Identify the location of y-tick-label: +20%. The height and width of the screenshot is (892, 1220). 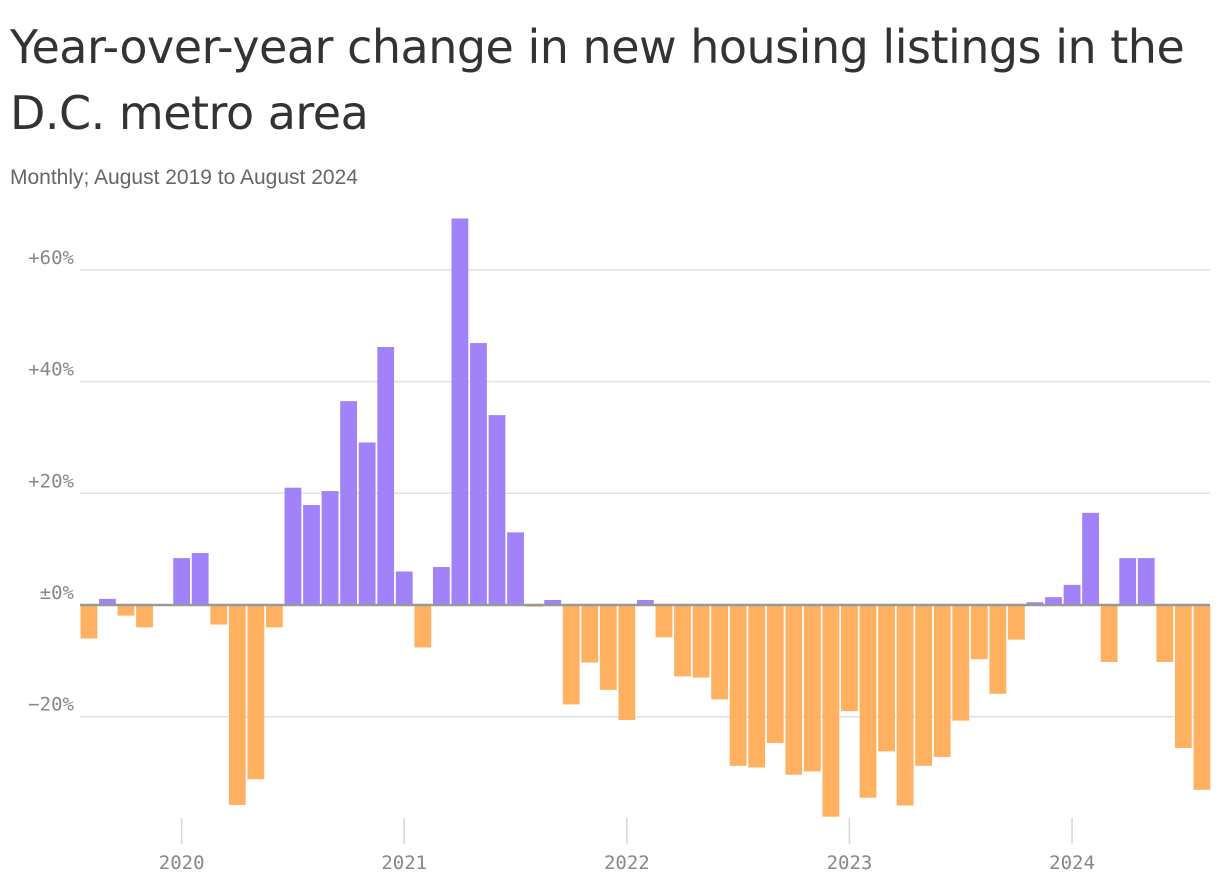
(51, 481).